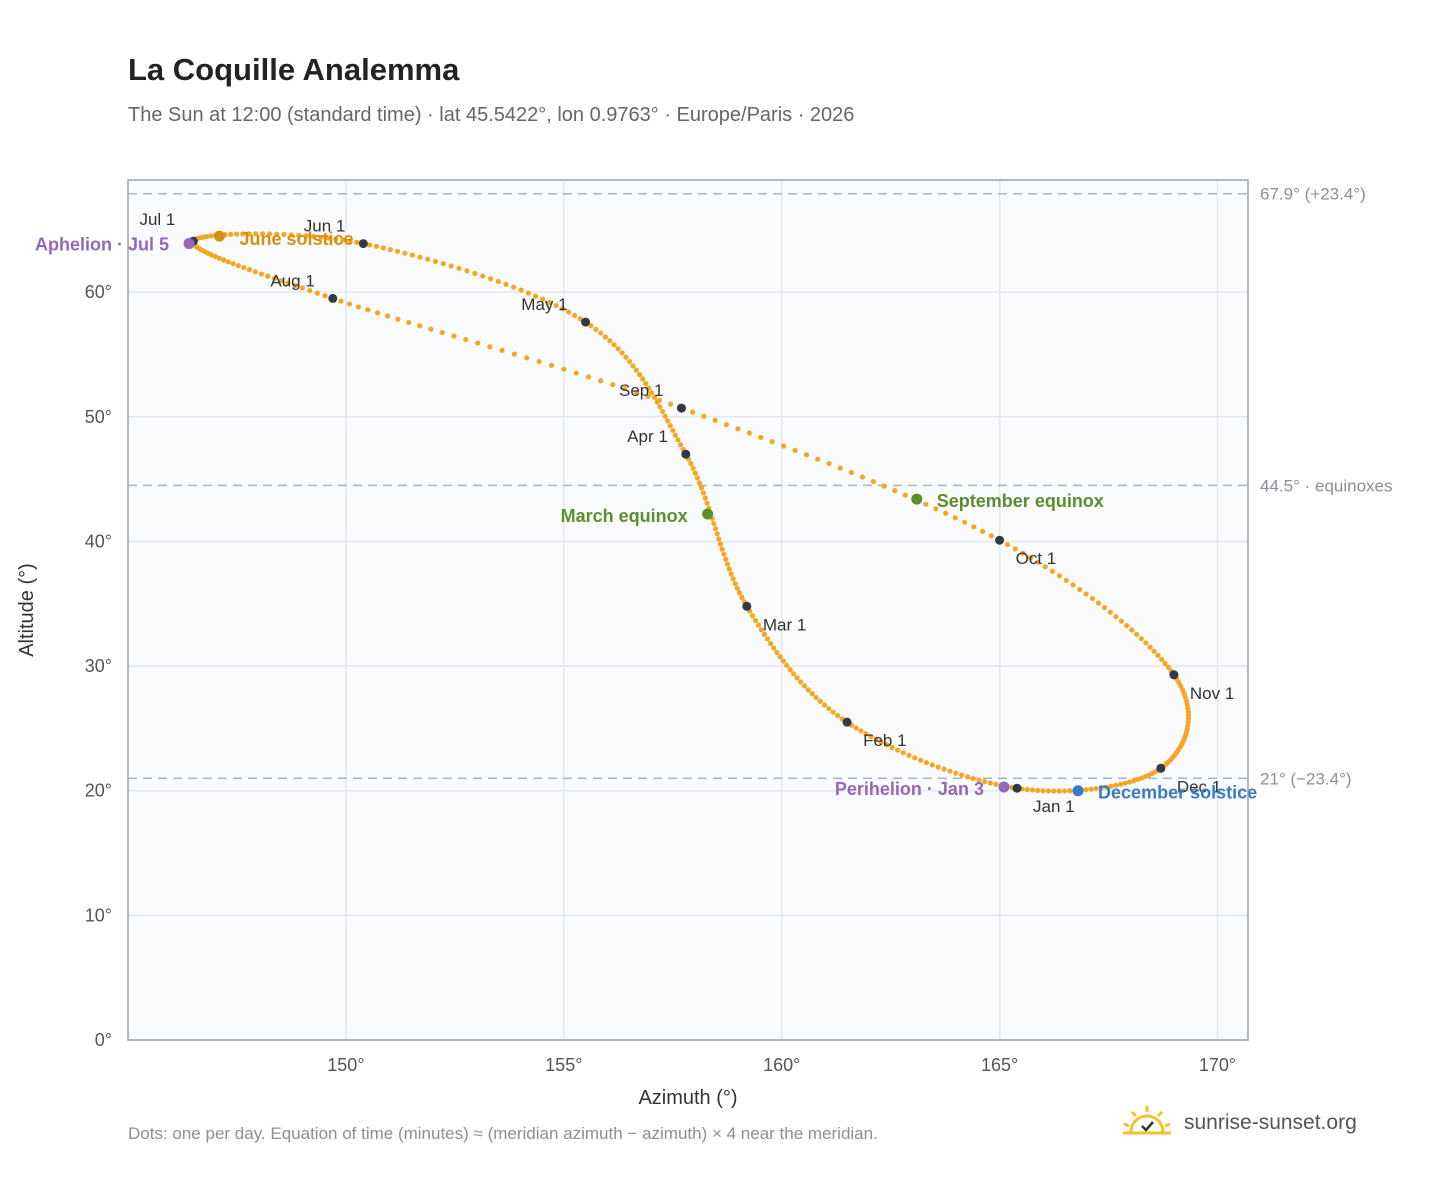  Describe the element at coordinates (999, 1065) in the screenshot. I see `x-tick-label: 165°` at that location.